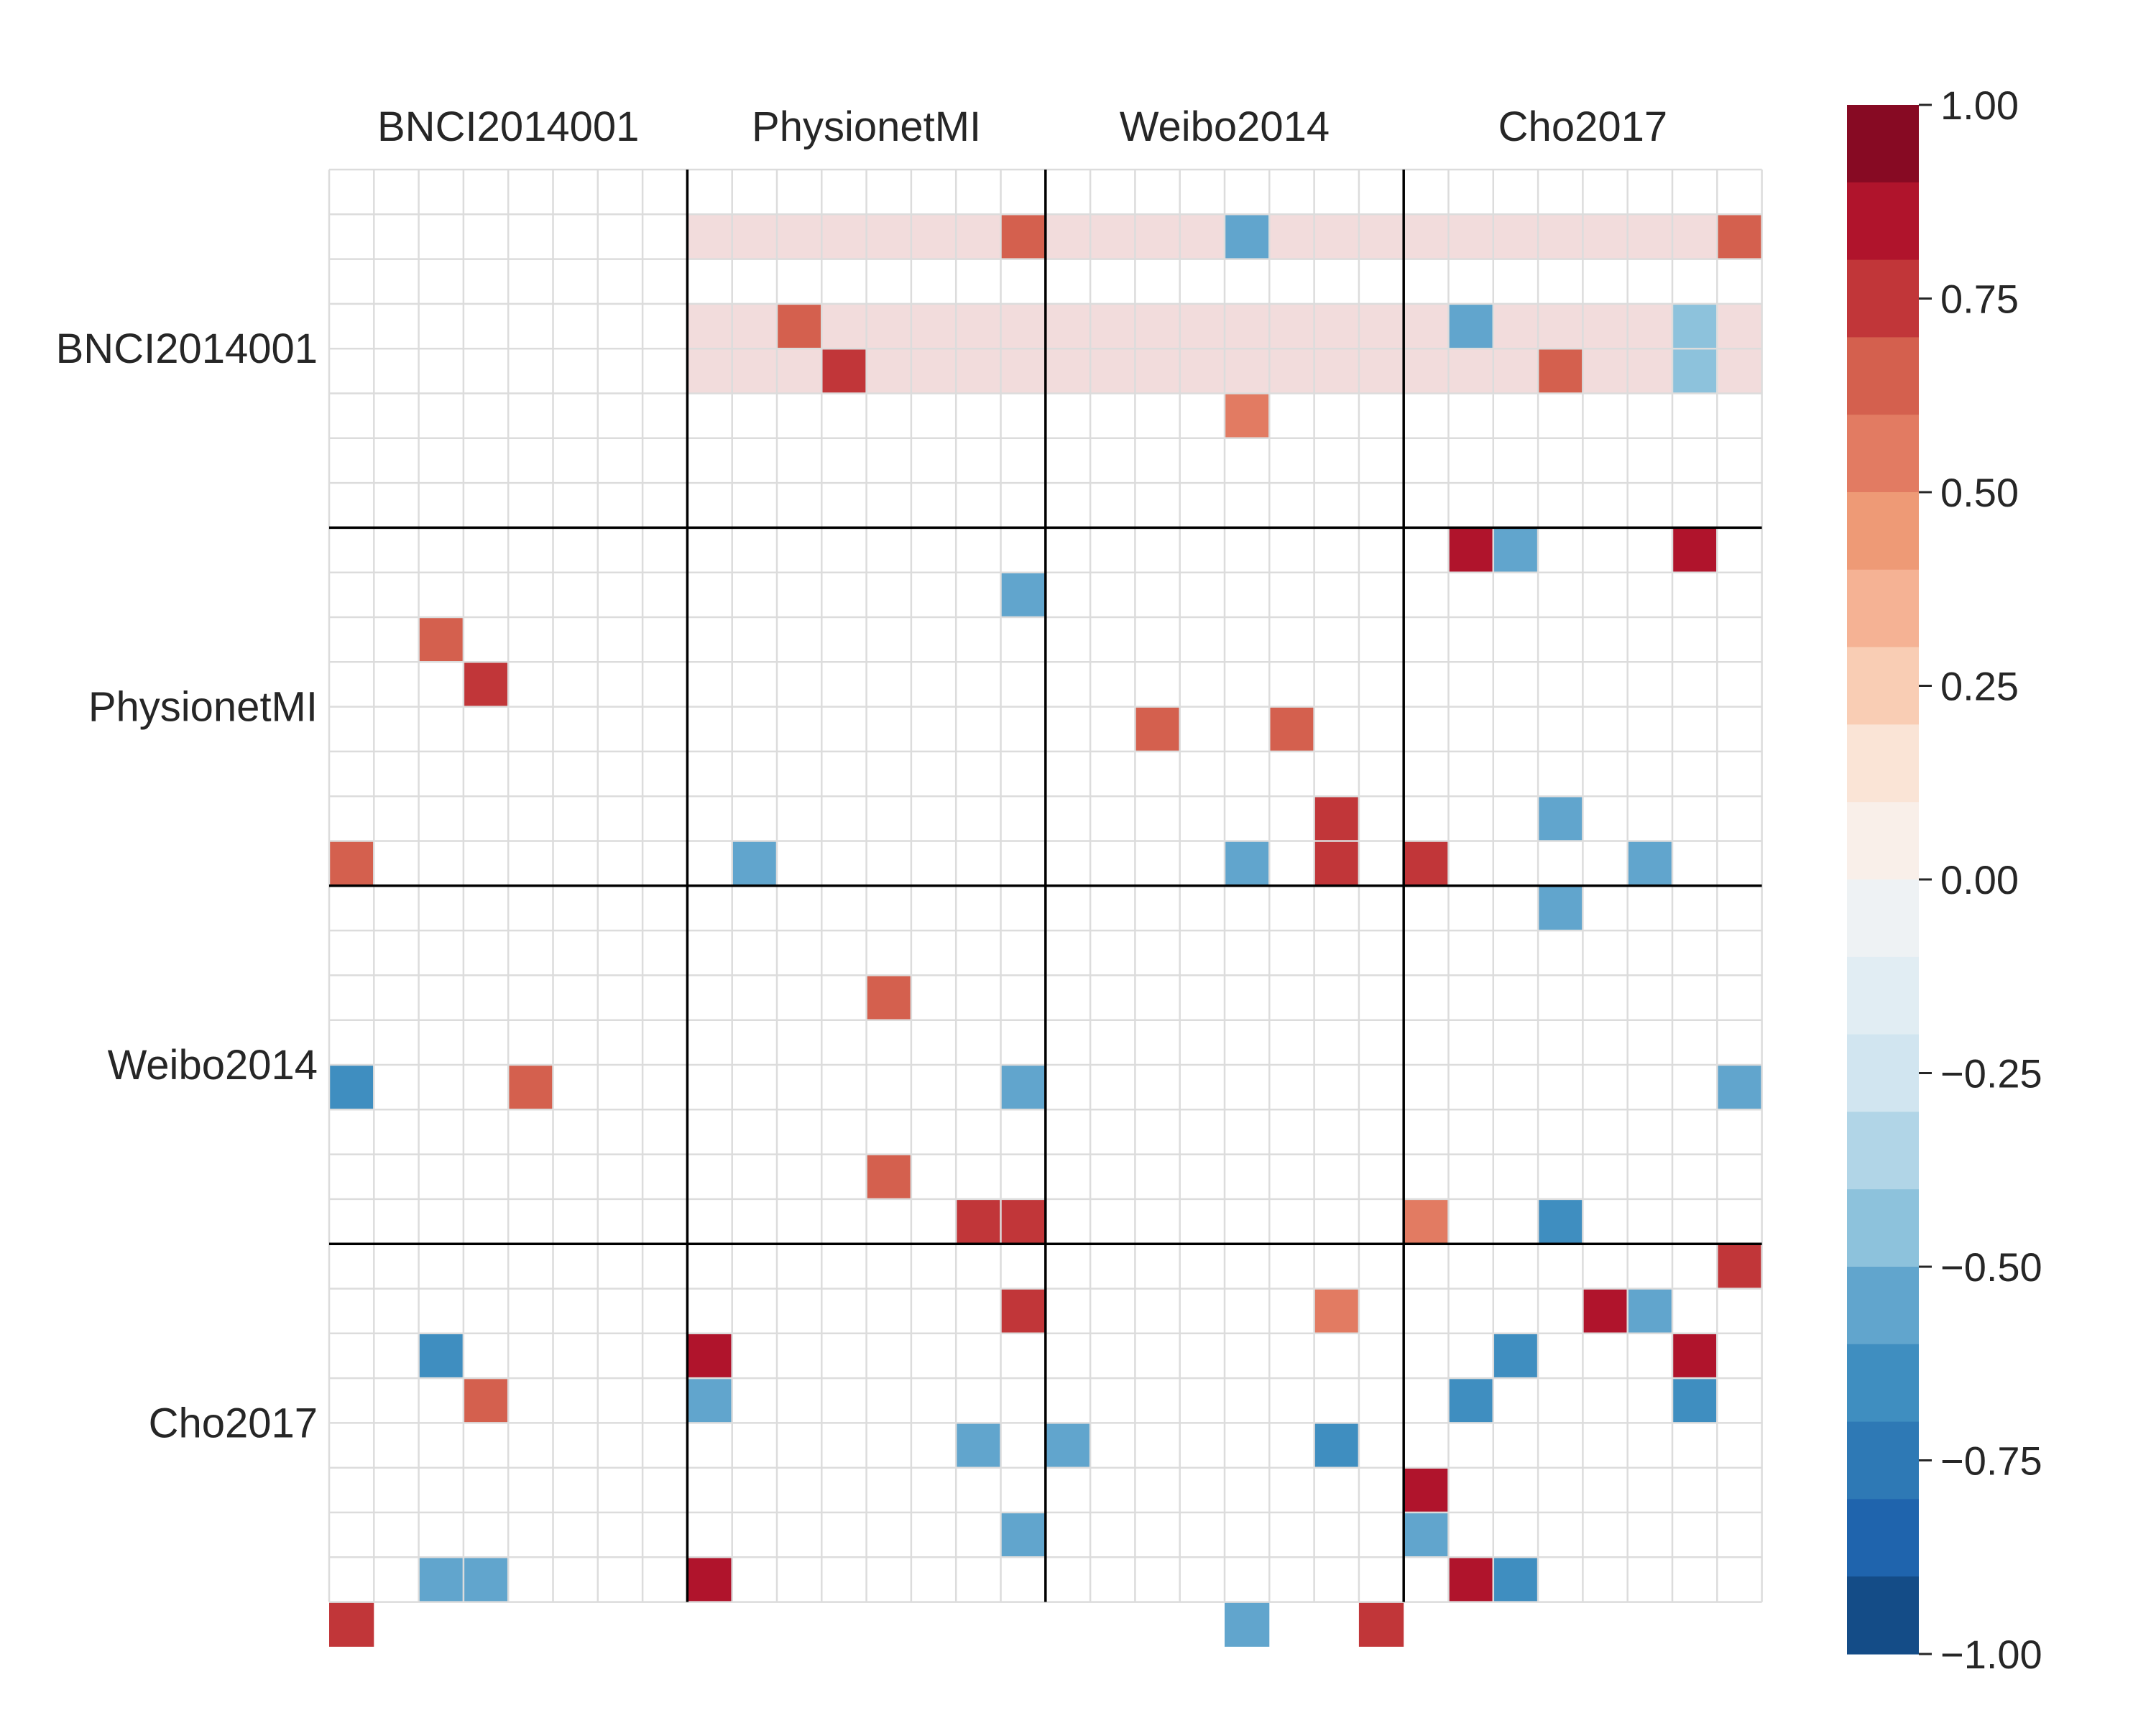 Image resolution: width=2156 pixels, height=1728 pixels. What do you see at coordinates (1023, 1088) in the screenshot?
I see `heatmap-cell-r20-c15` at bounding box center [1023, 1088].